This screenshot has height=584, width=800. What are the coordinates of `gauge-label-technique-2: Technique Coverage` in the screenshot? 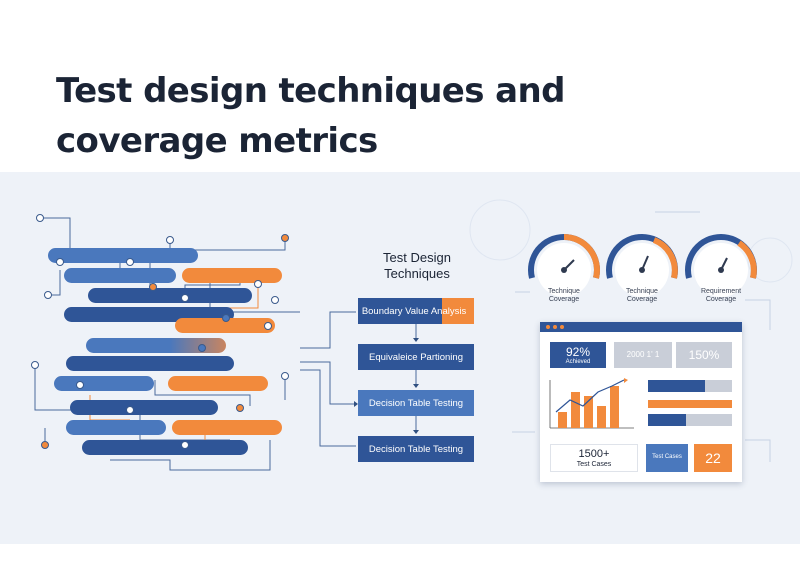 It's located at (642, 296).